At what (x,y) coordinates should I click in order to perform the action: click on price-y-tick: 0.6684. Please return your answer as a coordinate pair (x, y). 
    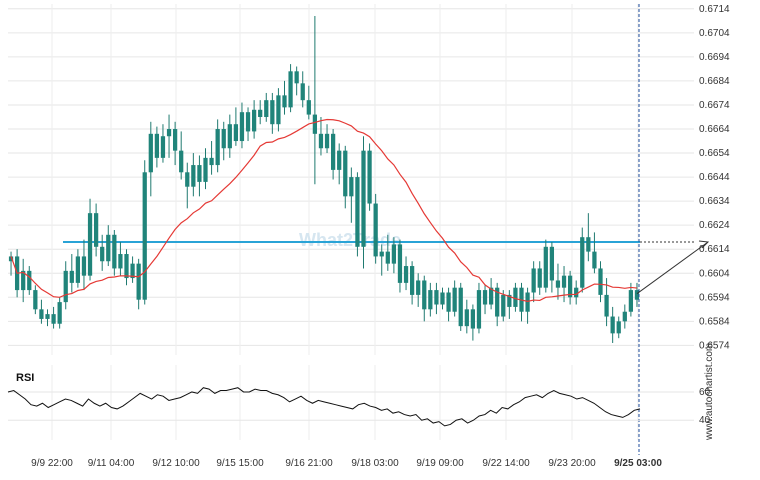
    Looking at the image, I should click on (714, 81).